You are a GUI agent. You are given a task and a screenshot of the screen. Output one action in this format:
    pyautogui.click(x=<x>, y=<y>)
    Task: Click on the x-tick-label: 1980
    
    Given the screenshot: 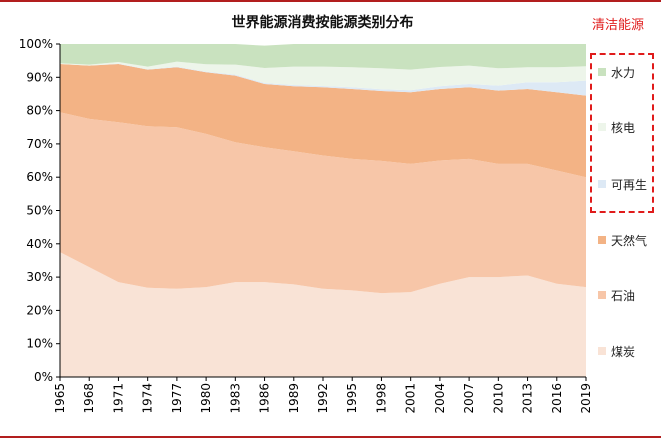 What is the action you would take?
    pyautogui.click(x=206, y=398)
    